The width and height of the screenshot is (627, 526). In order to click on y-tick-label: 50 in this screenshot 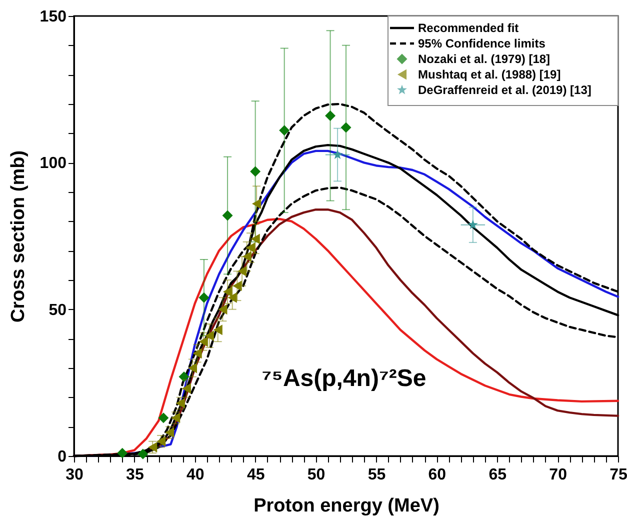, I will do `click(57, 310)`.